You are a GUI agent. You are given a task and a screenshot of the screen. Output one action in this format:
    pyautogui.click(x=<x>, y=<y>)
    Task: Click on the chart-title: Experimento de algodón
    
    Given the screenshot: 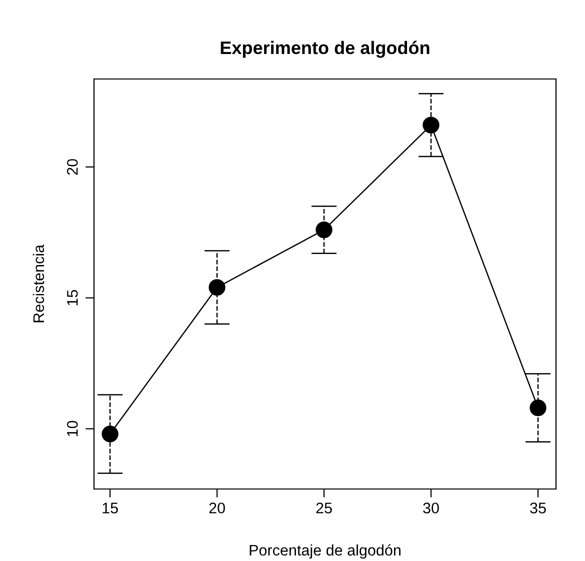 What is the action you would take?
    pyautogui.click(x=325, y=49)
    